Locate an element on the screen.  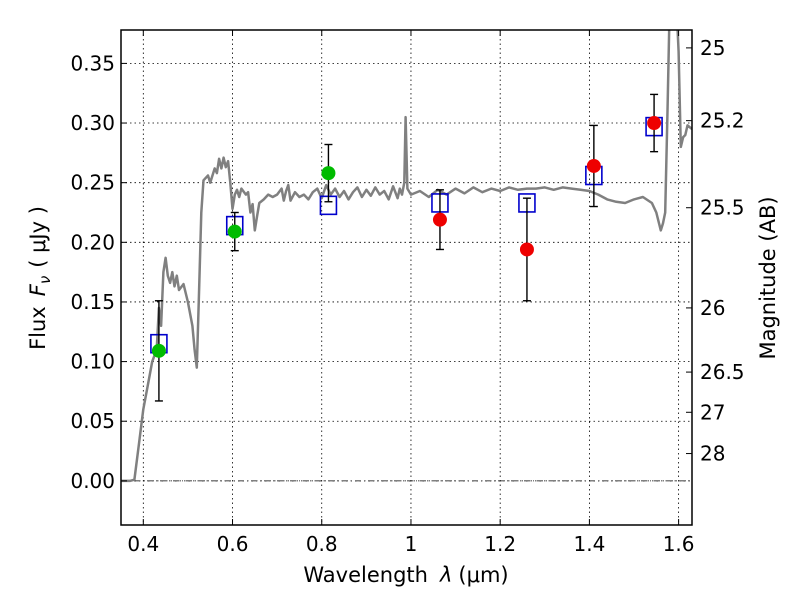
x-tick-label: 1.6 is located at coordinates (679, 544).